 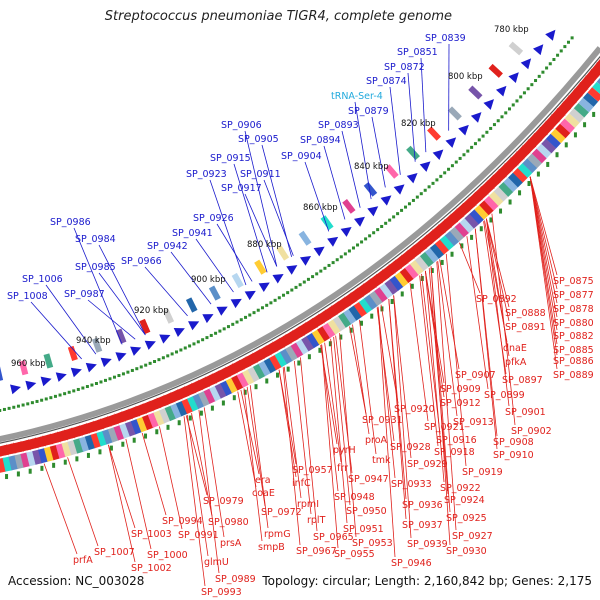 I want to click on gene-label: tRNA-Ser-4, so click(x=357, y=96).